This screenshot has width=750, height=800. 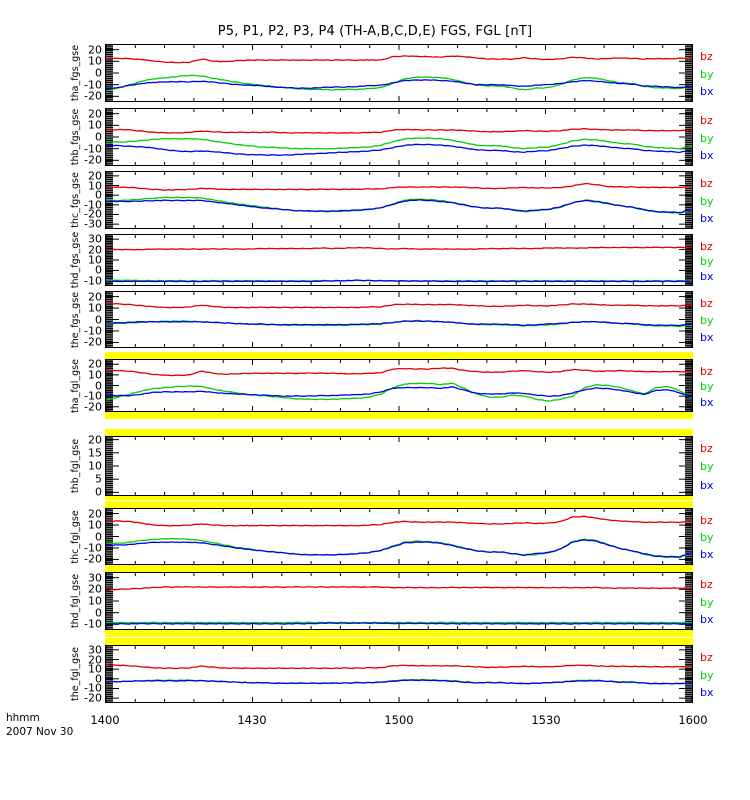 What do you see at coordinates (399, 260) in the screenshot?
I see `panel-thd_fgs_gse` at bounding box center [399, 260].